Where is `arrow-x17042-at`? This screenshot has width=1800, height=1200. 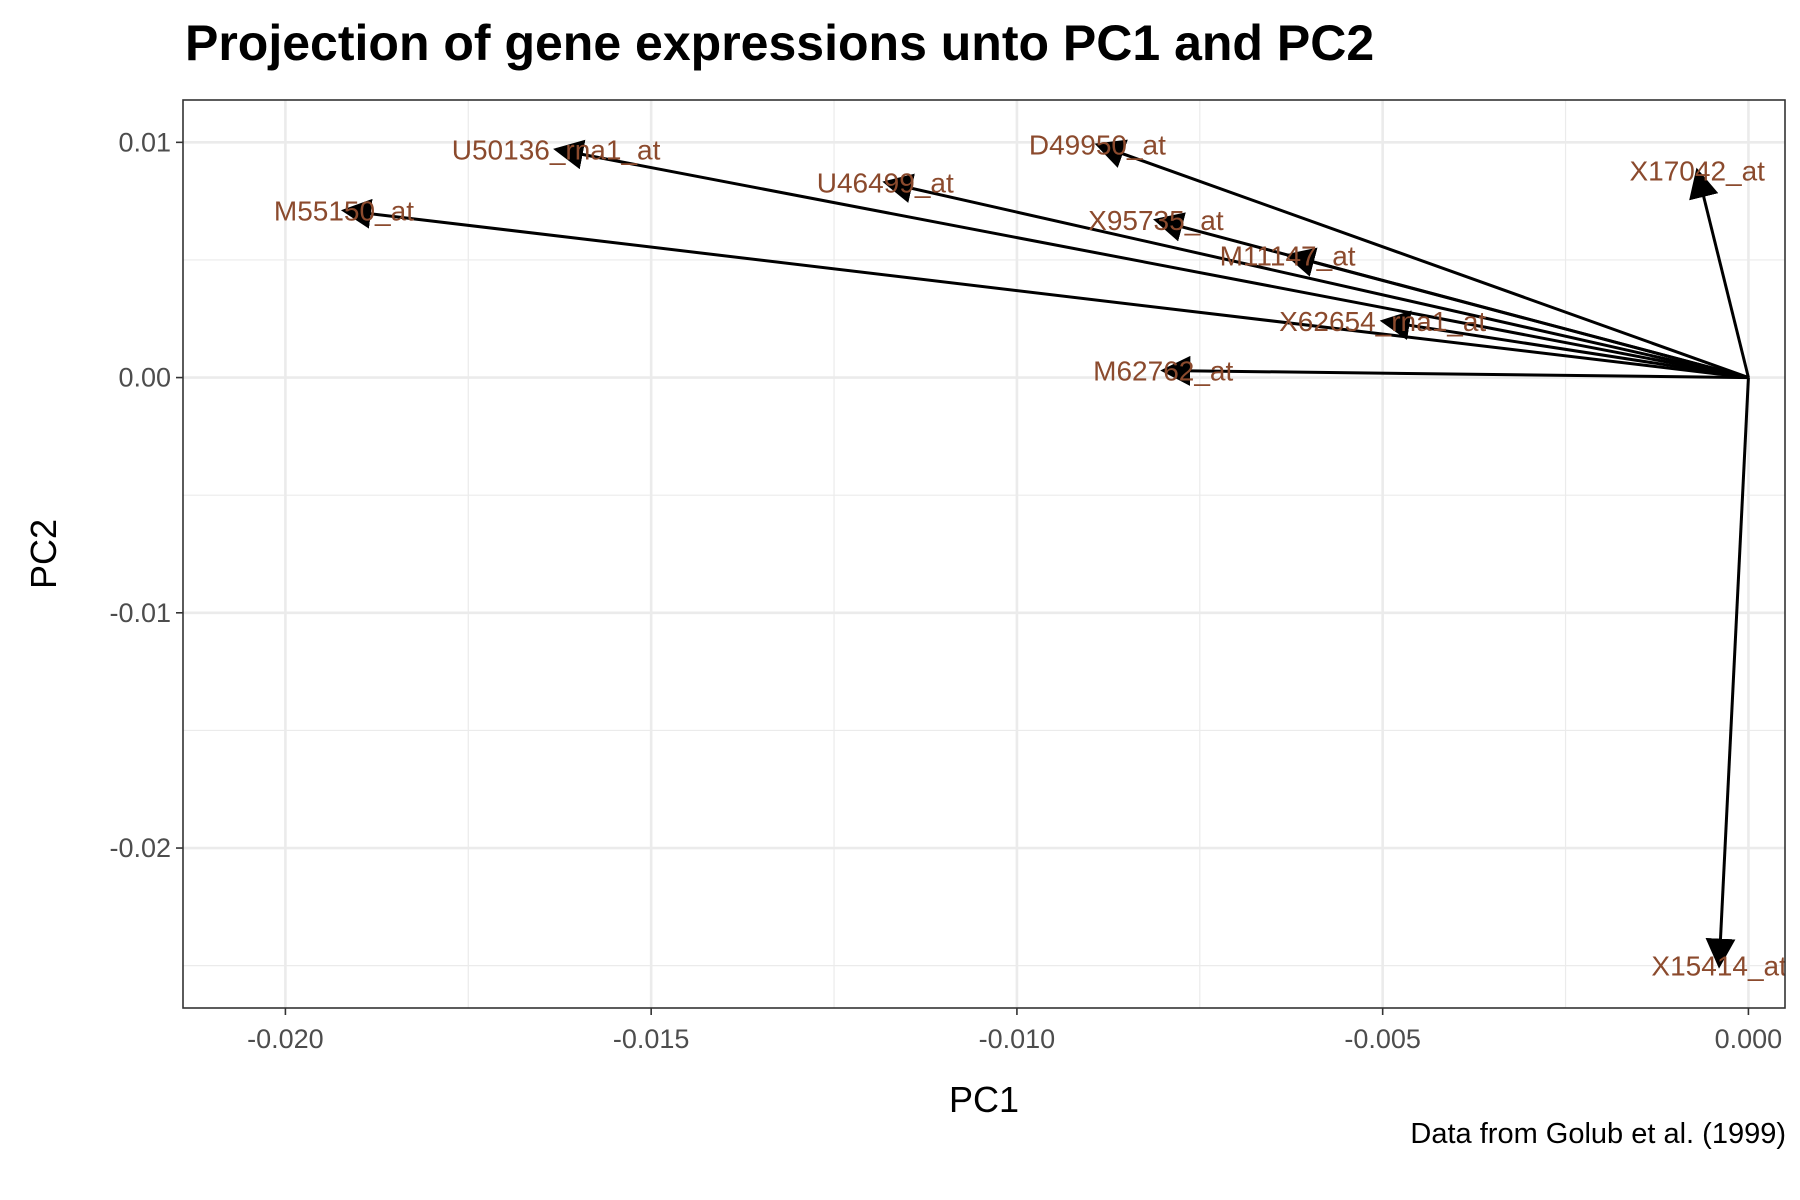 arrow-x17042-at is located at coordinates (1719, 272).